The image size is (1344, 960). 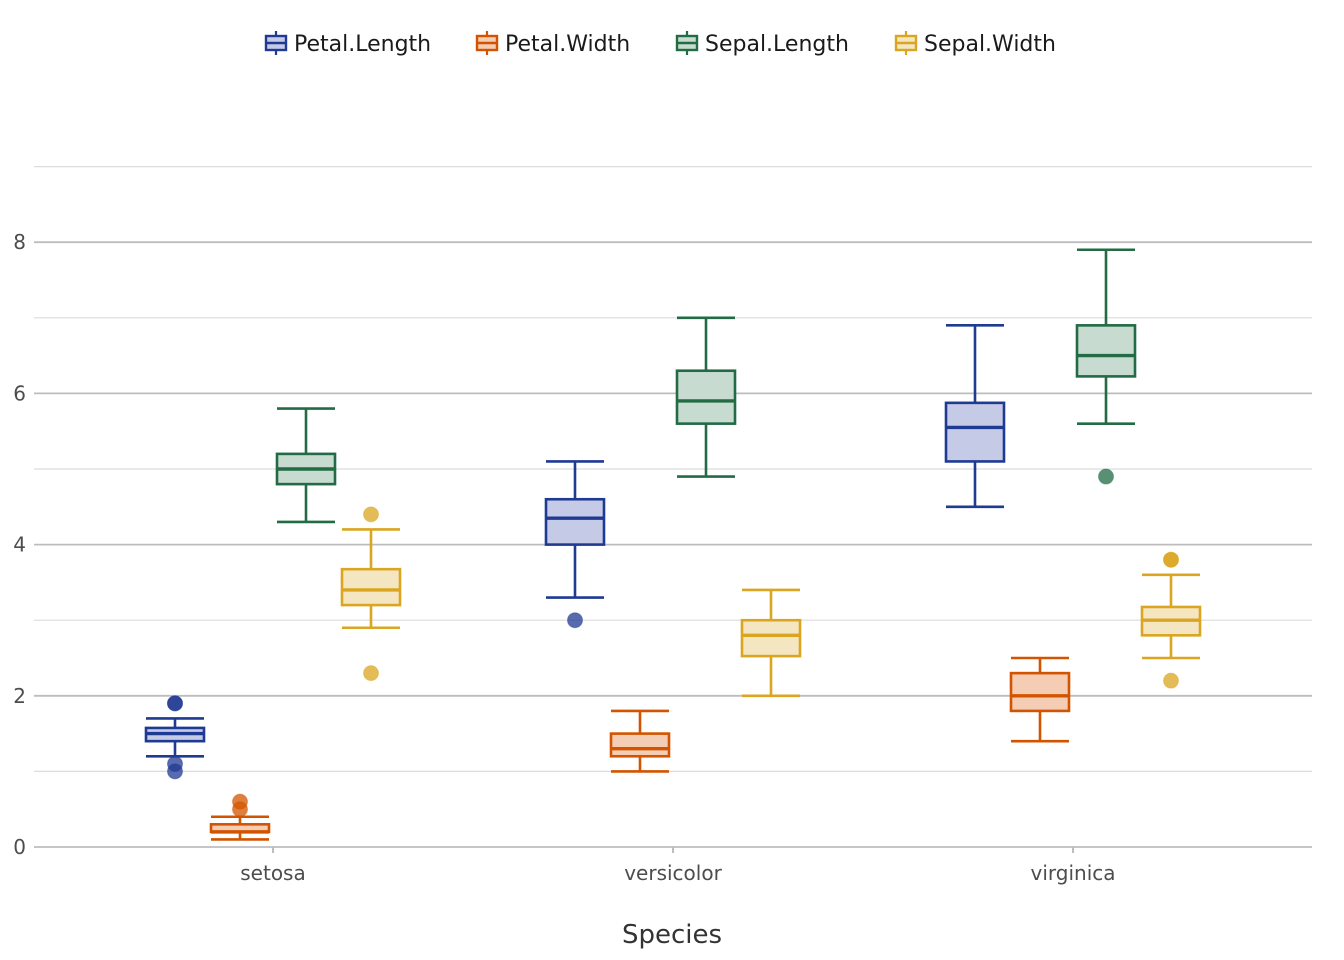 I want to click on y-tick-label: 0, so click(x=19, y=847).